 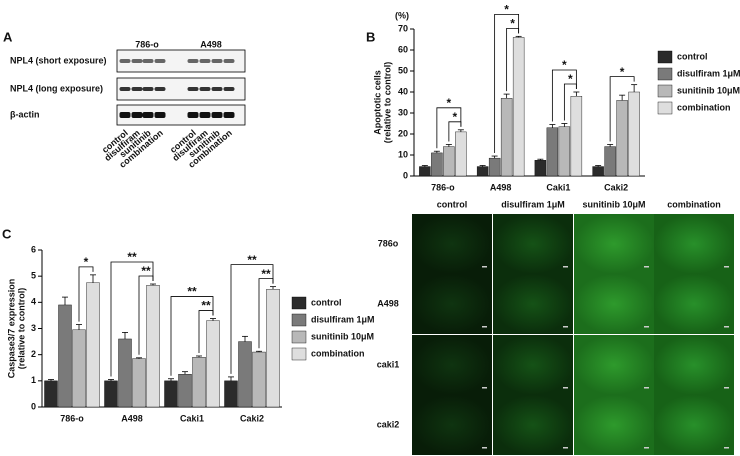 I want to click on column-label: sunitinib 10μM, so click(x=613, y=204).